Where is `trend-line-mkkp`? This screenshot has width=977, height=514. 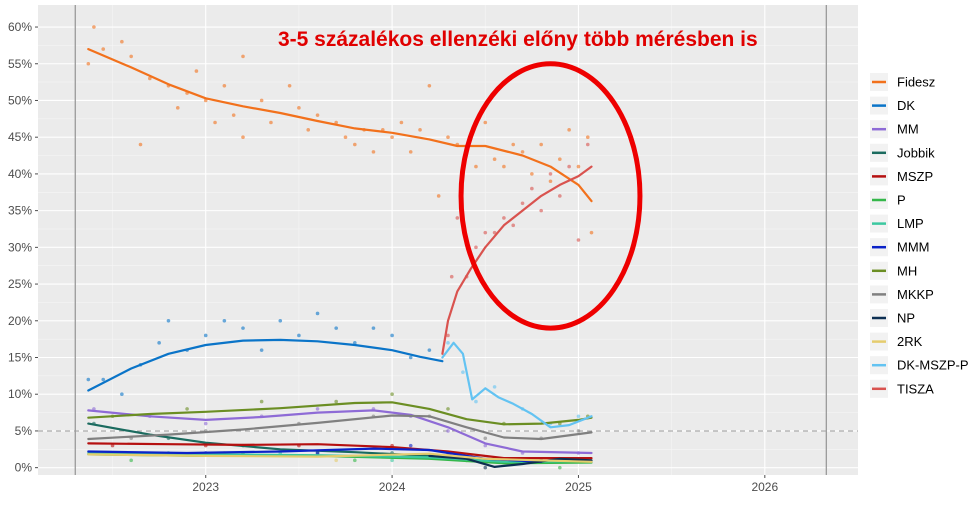 trend-line-mkkp is located at coordinates (340, 427).